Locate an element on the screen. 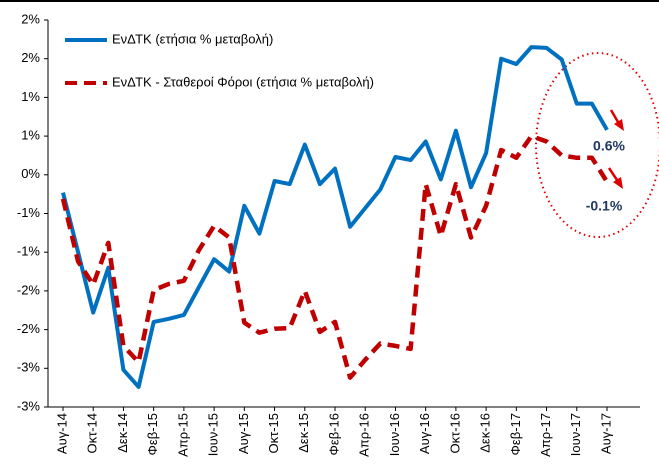  x-tick-label: Οκτ-16 is located at coordinates (454, 433).